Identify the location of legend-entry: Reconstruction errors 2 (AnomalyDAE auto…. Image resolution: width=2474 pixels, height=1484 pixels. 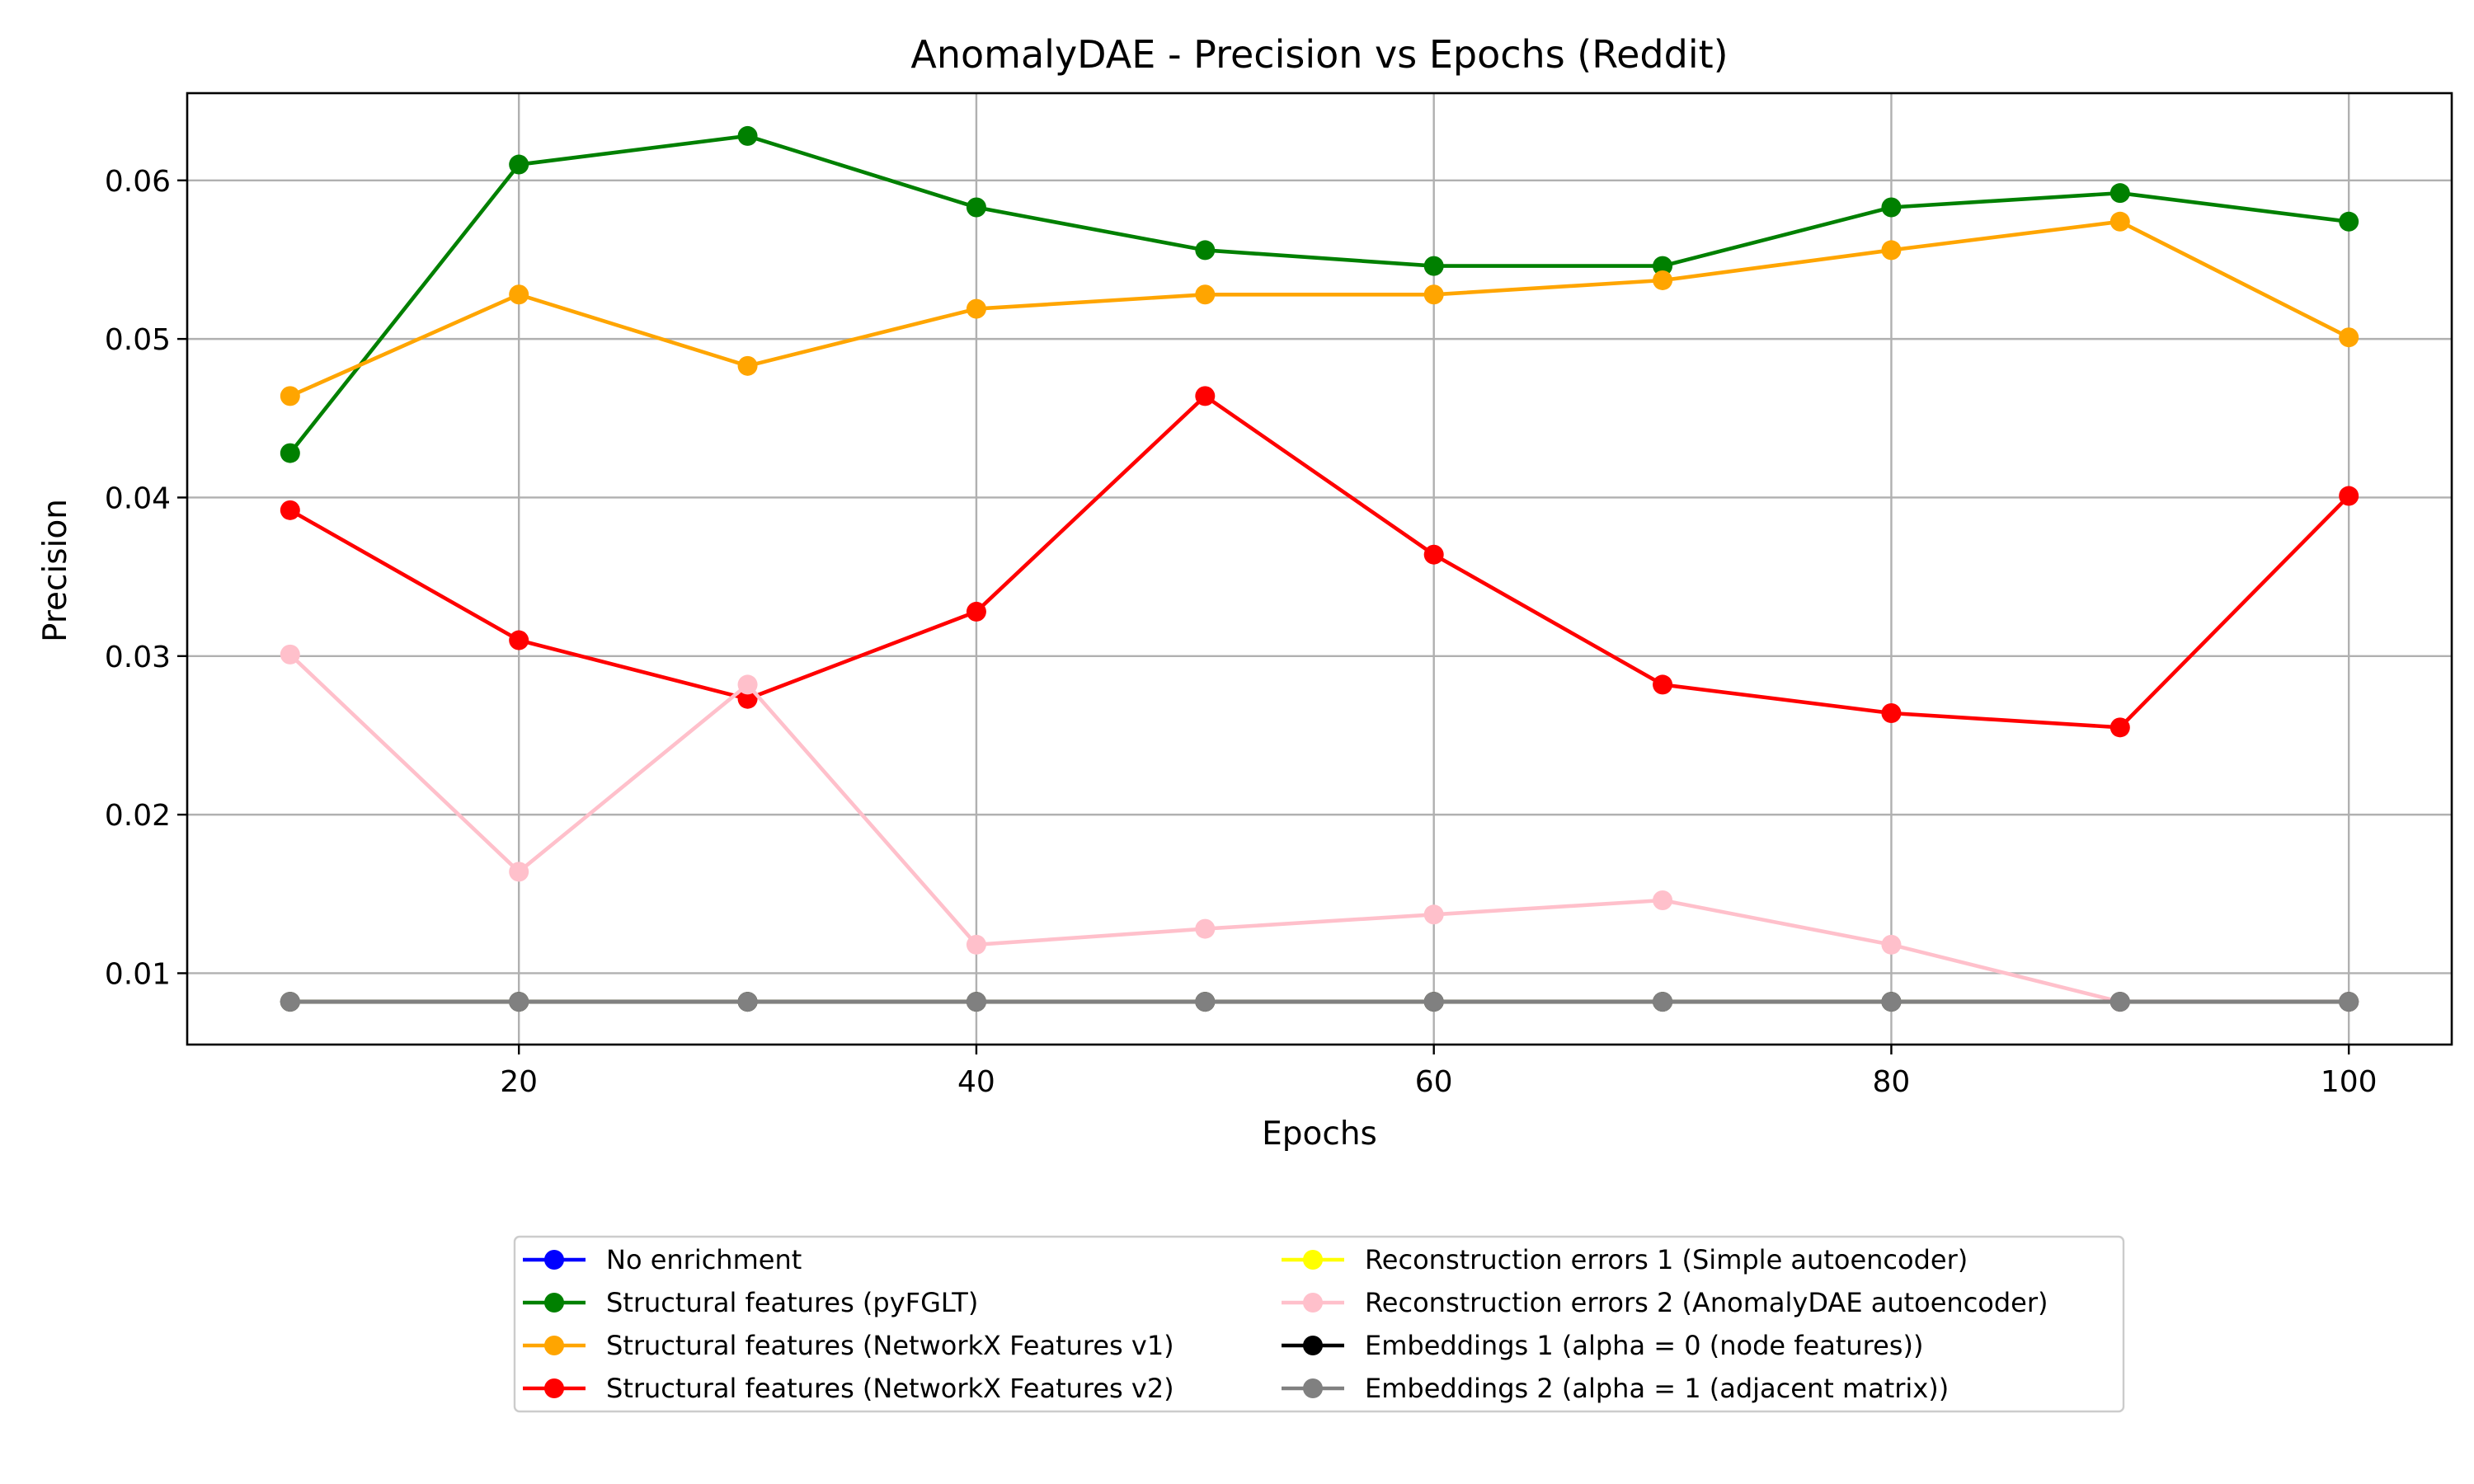
(1665, 1302).